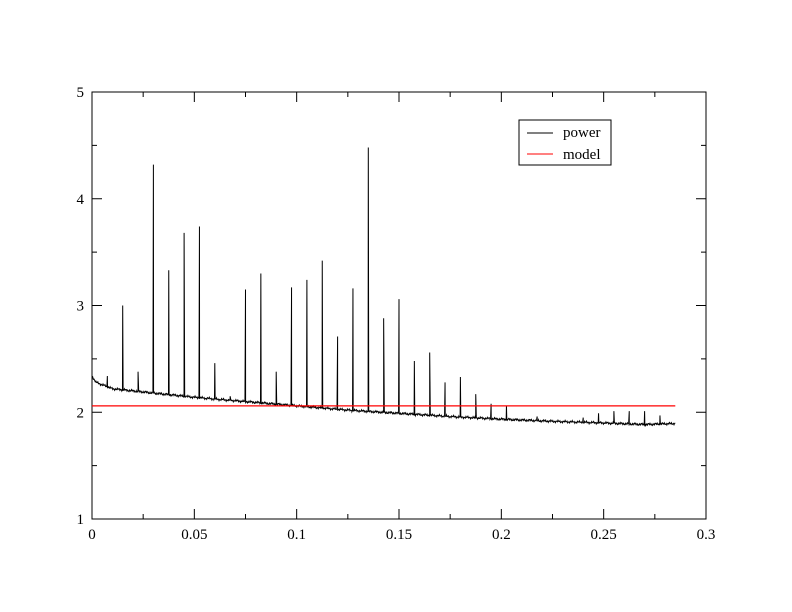 This screenshot has width=792, height=612. Describe the element at coordinates (81, 520) in the screenshot. I see `y-tick-label: 1` at that location.